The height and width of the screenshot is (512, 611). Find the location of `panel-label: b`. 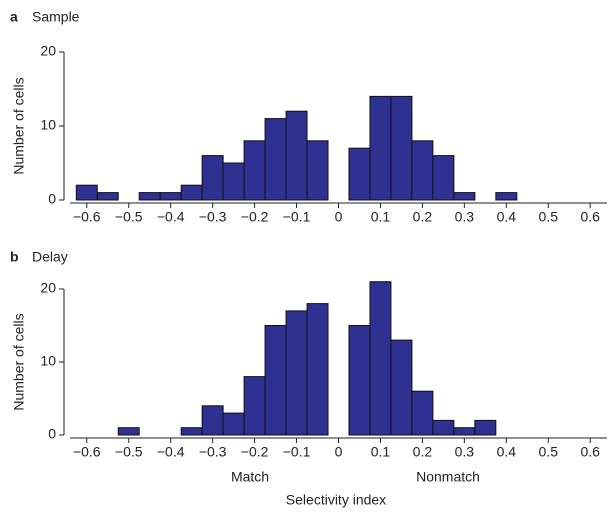

panel-label: b is located at coordinates (14, 257).